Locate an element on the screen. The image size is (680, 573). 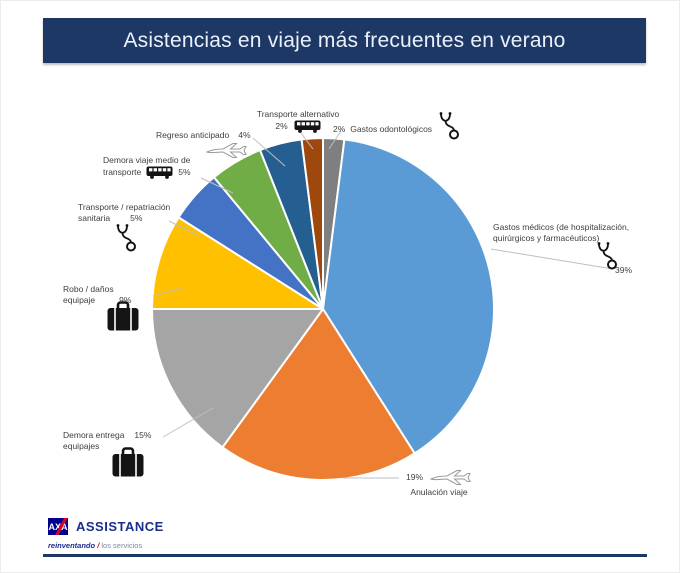
callout-label: equipajes is located at coordinates (81, 446).